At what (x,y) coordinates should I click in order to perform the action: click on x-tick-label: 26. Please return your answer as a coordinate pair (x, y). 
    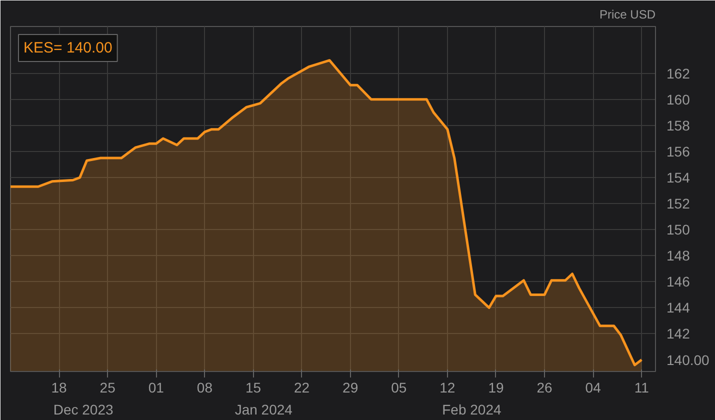
    Looking at the image, I should click on (544, 388).